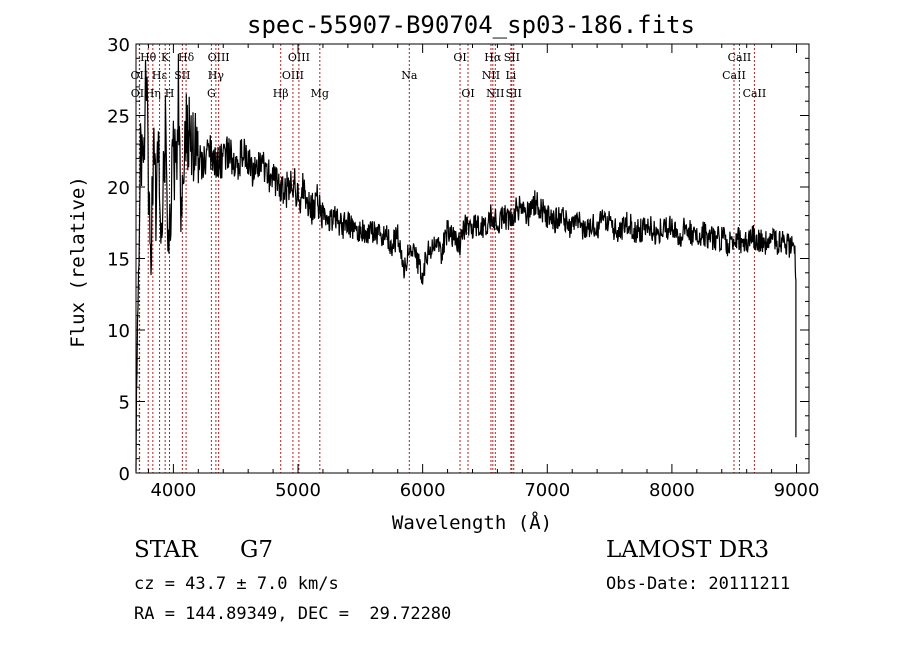 This screenshot has width=900, height=649. I want to click on x-axis-label: Wavelength (Å), so click(472, 522).